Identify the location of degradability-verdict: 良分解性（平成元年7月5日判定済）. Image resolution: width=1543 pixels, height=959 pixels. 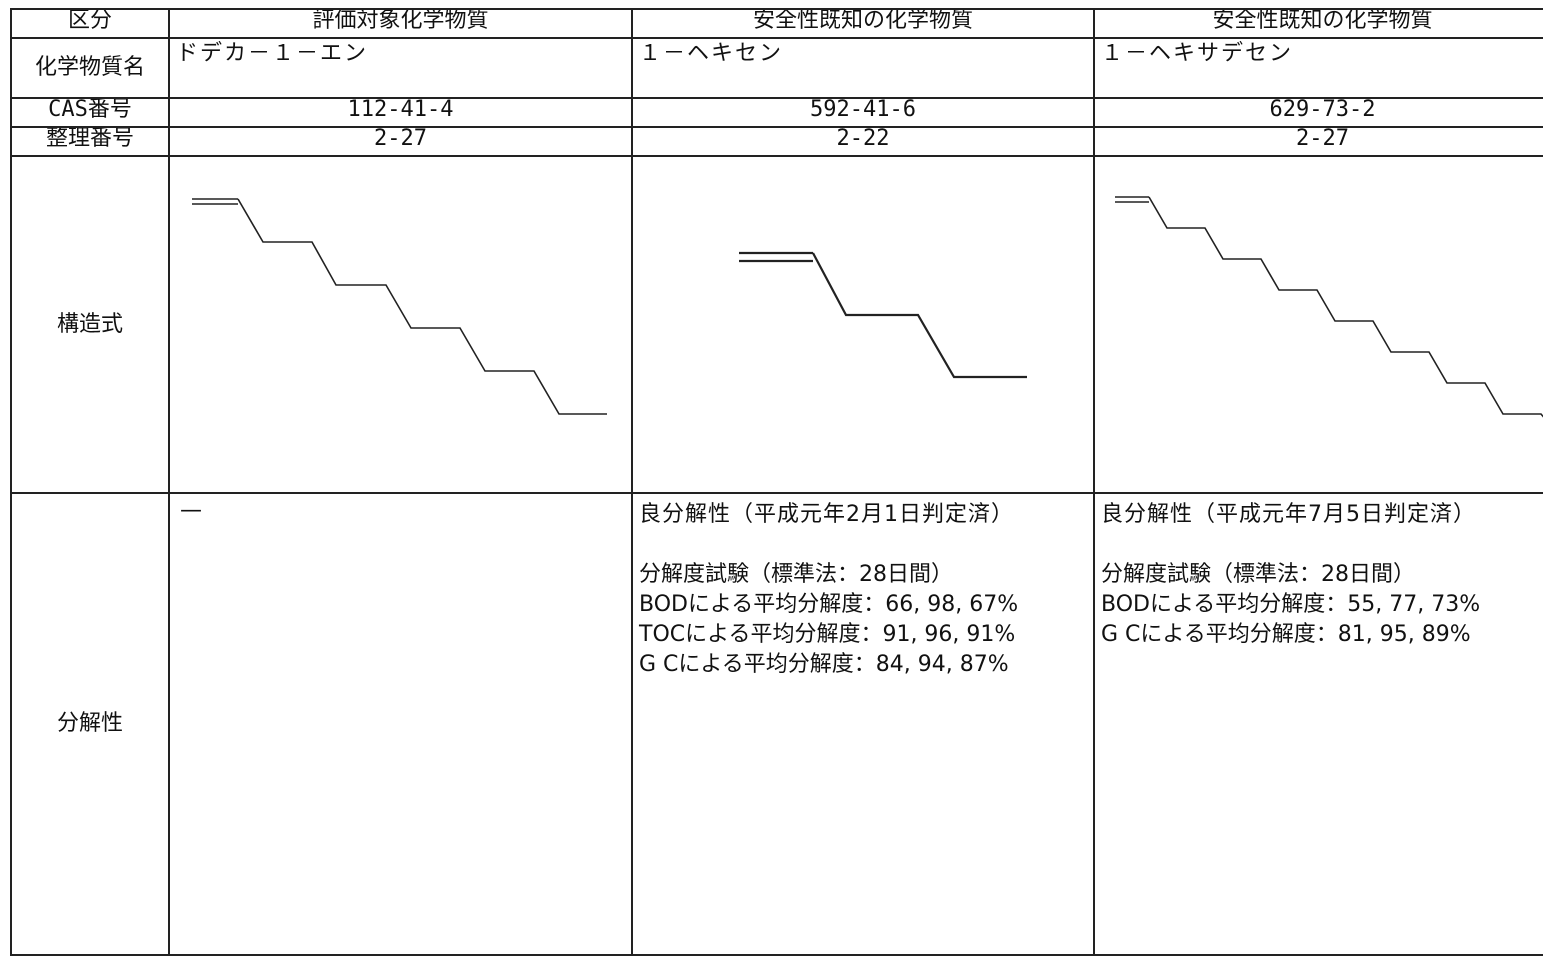
(1288, 514).